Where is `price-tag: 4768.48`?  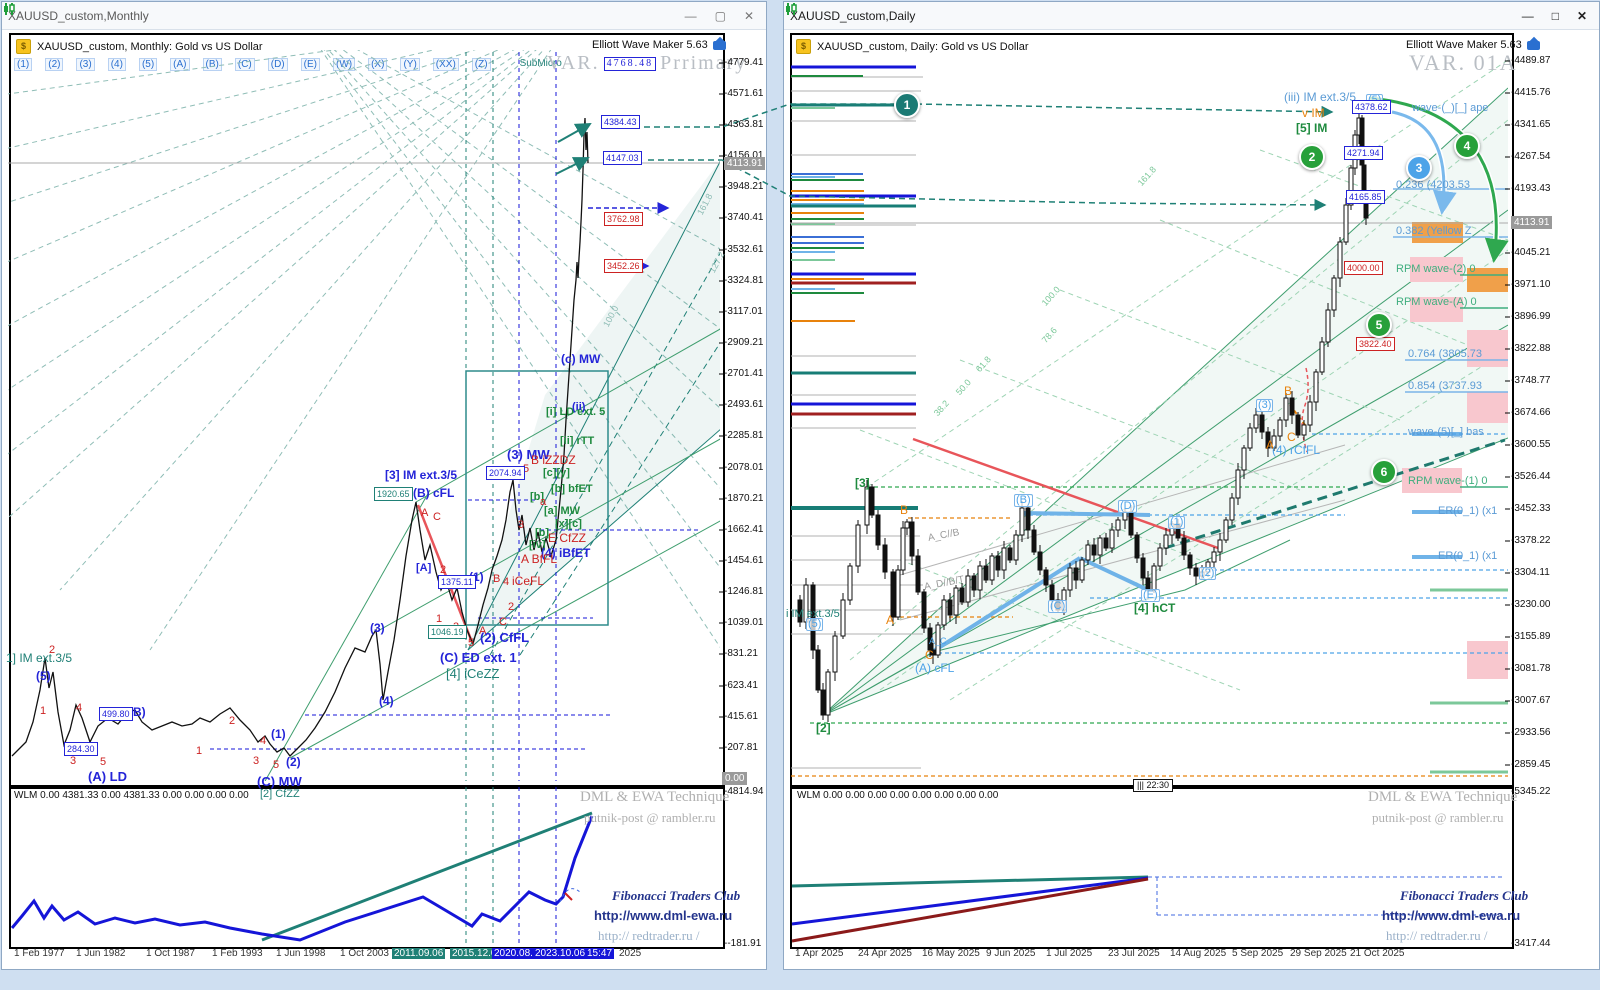 price-tag: 4768.48 is located at coordinates (630, 63).